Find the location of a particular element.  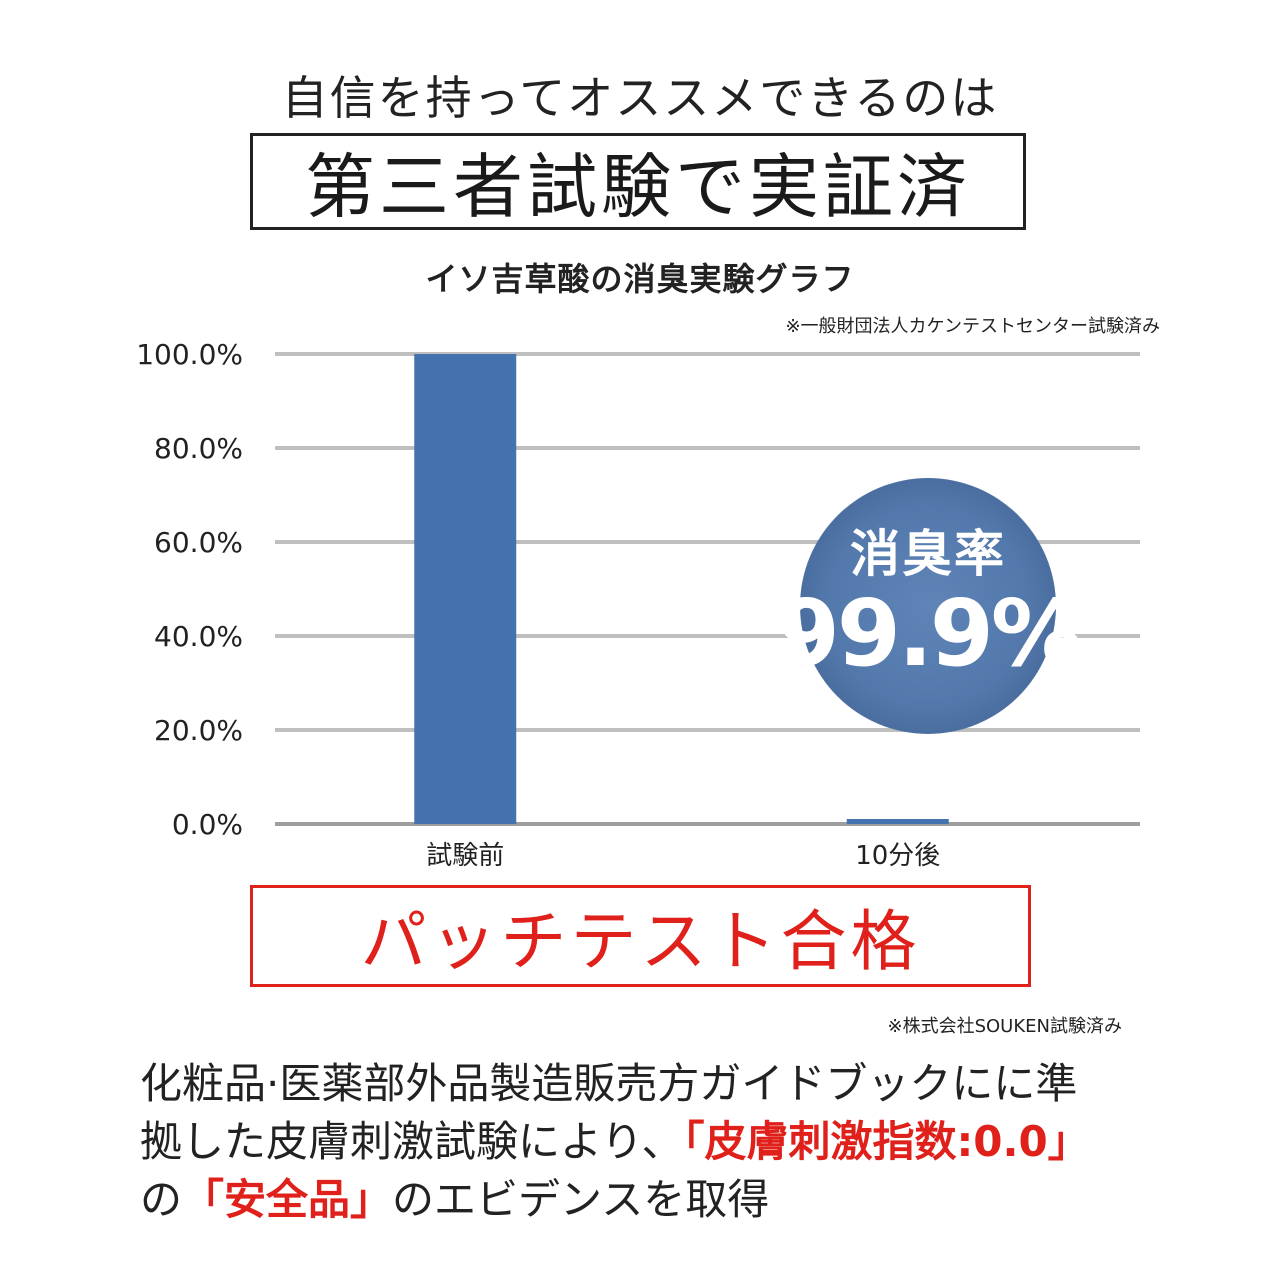

y-tick-label: 80.0% is located at coordinates (198, 448).